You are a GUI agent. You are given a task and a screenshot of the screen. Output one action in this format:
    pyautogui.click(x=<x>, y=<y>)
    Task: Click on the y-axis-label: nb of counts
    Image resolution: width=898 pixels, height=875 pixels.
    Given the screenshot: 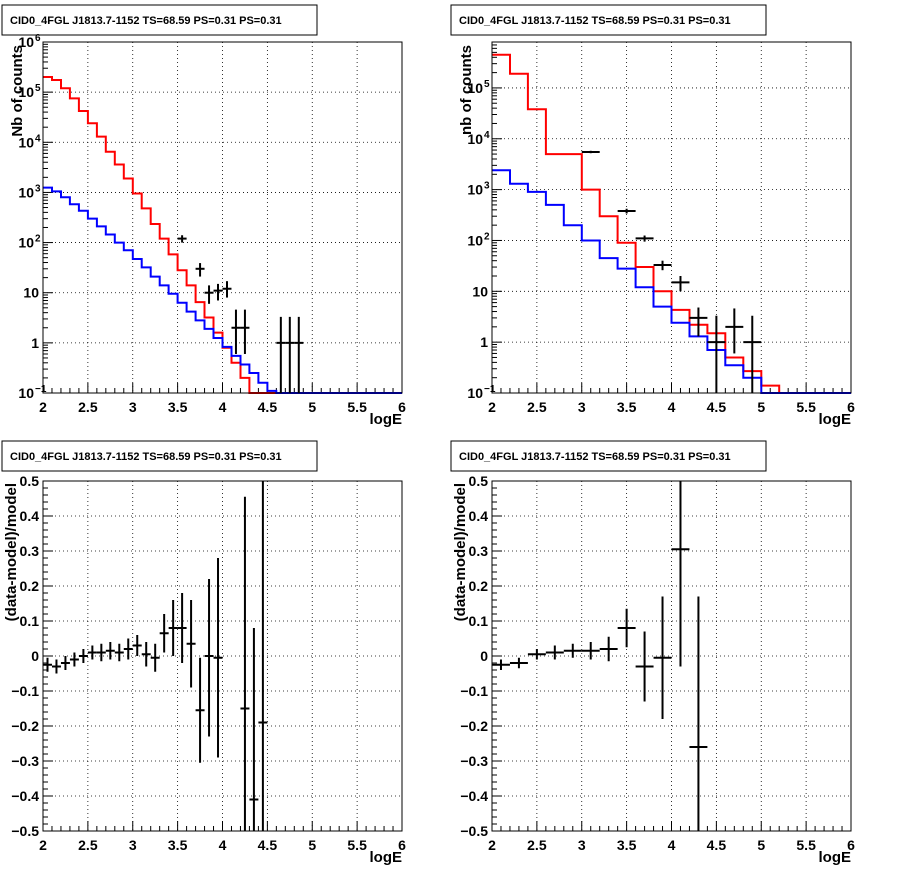 What is the action you would take?
    pyautogui.click(x=466, y=90)
    